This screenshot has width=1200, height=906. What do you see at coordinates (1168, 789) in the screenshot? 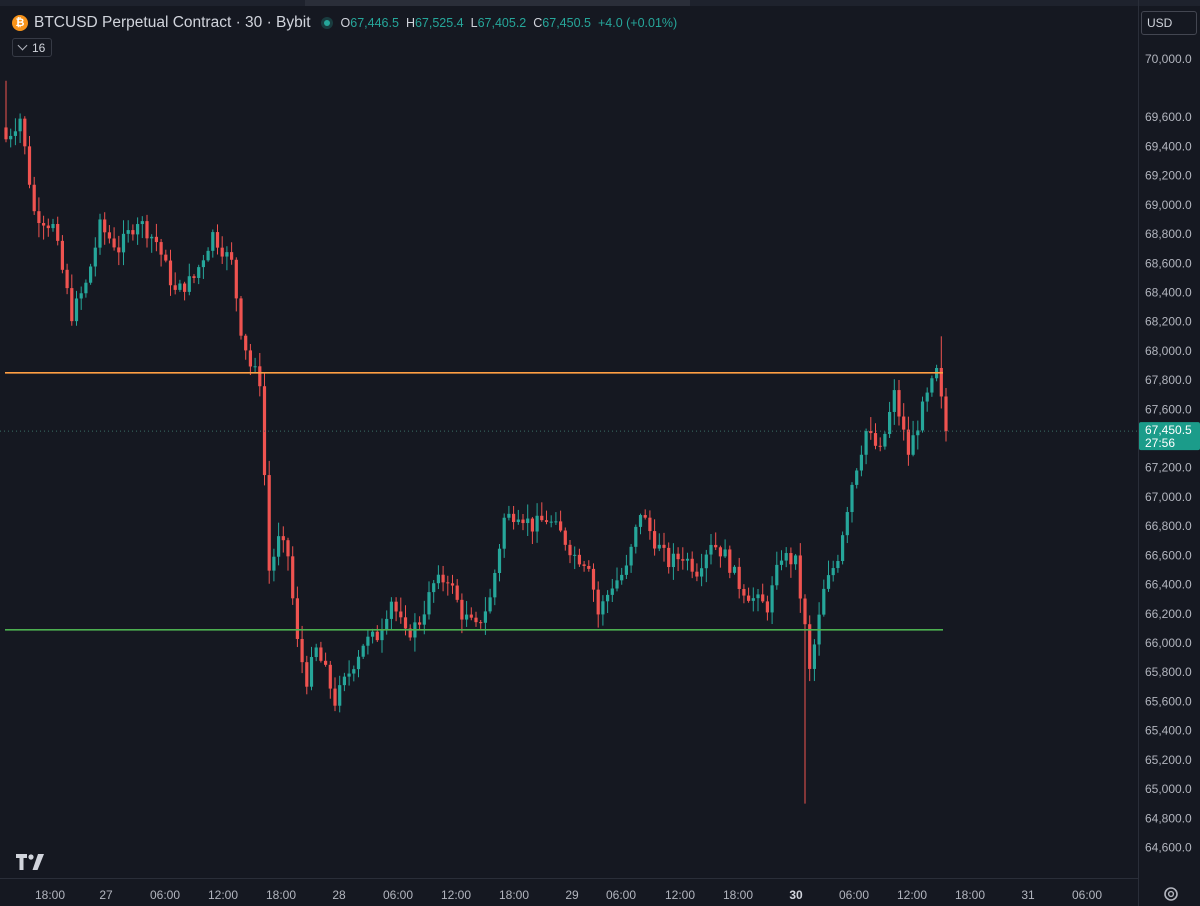
I see `price-tick-label: 65,000.0` at bounding box center [1168, 789].